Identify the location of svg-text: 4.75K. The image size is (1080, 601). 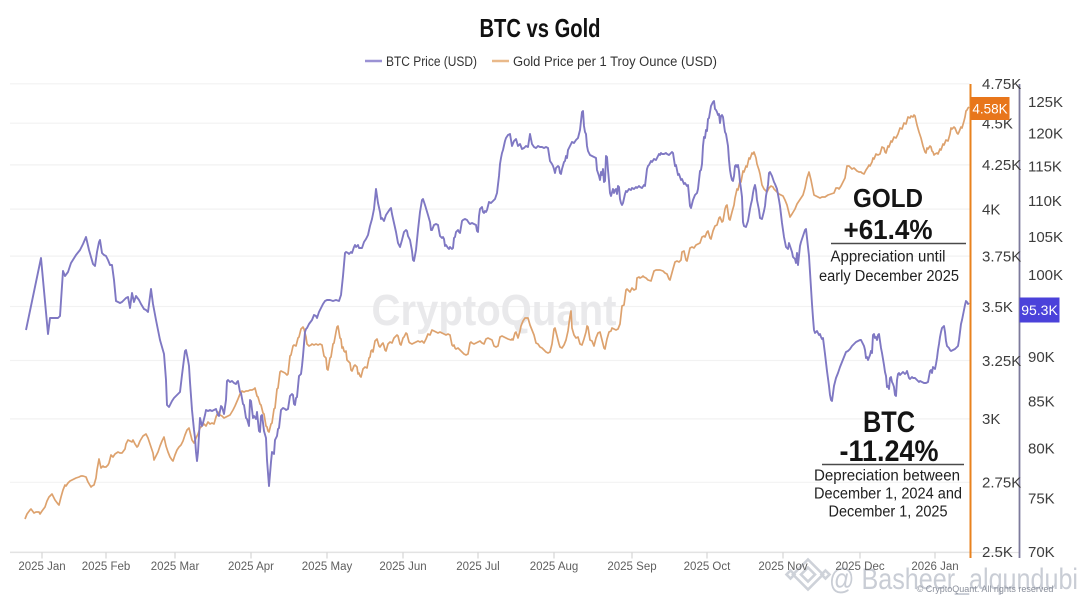
(1001, 84).